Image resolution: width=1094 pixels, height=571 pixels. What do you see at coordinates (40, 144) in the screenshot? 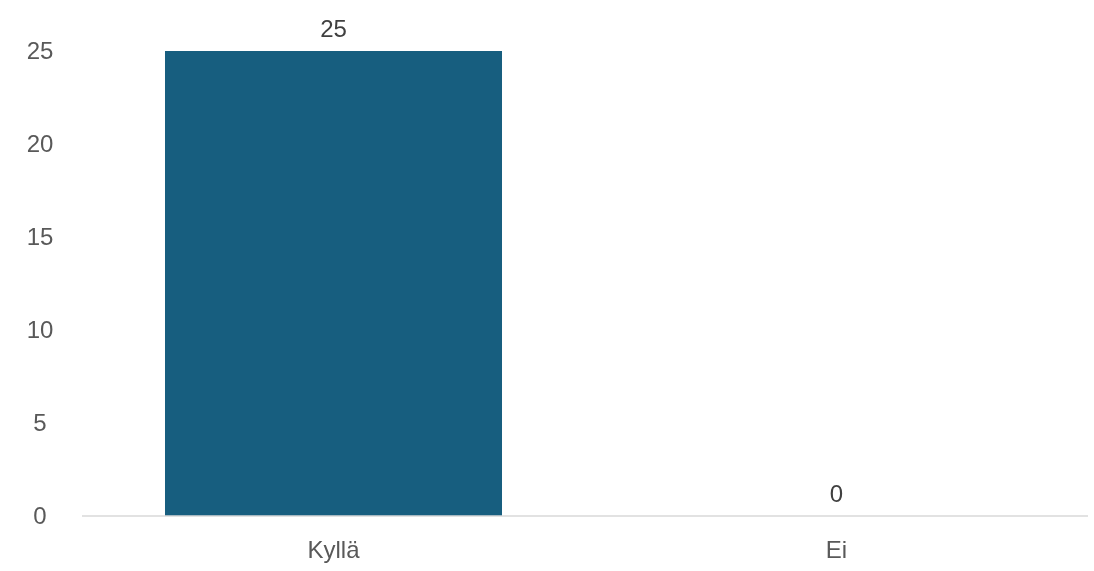
I see `y-tick-label: 20` at bounding box center [40, 144].